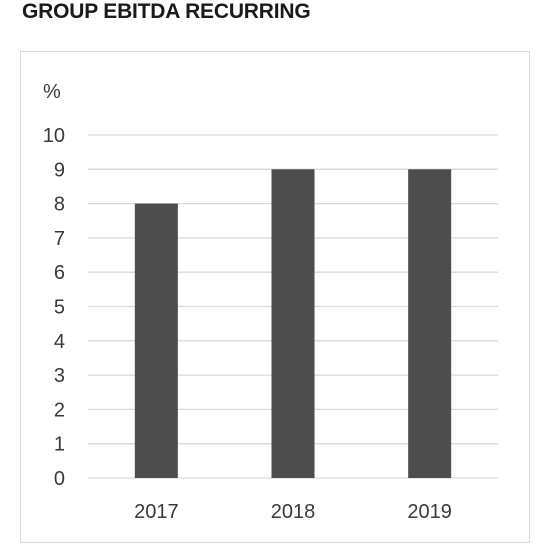 The width and height of the screenshot is (550, 550). What do you see at coordinates (59, 205) in the screenshot?
I see `y-tick-label: 8` at bounding box center [59, 205].